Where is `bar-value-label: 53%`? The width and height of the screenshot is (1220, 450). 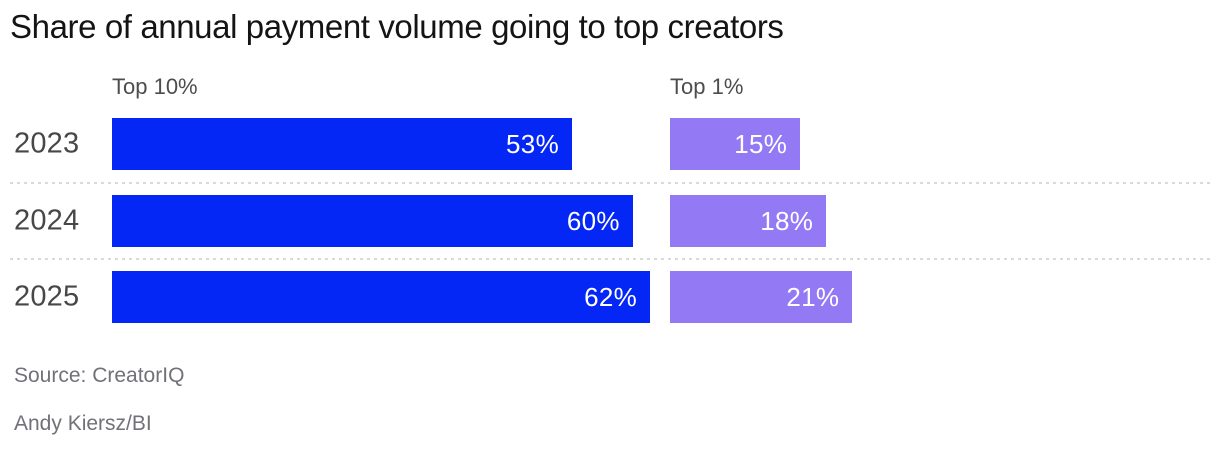
bar-value-label: 53% is located at coordinates (532, 143).